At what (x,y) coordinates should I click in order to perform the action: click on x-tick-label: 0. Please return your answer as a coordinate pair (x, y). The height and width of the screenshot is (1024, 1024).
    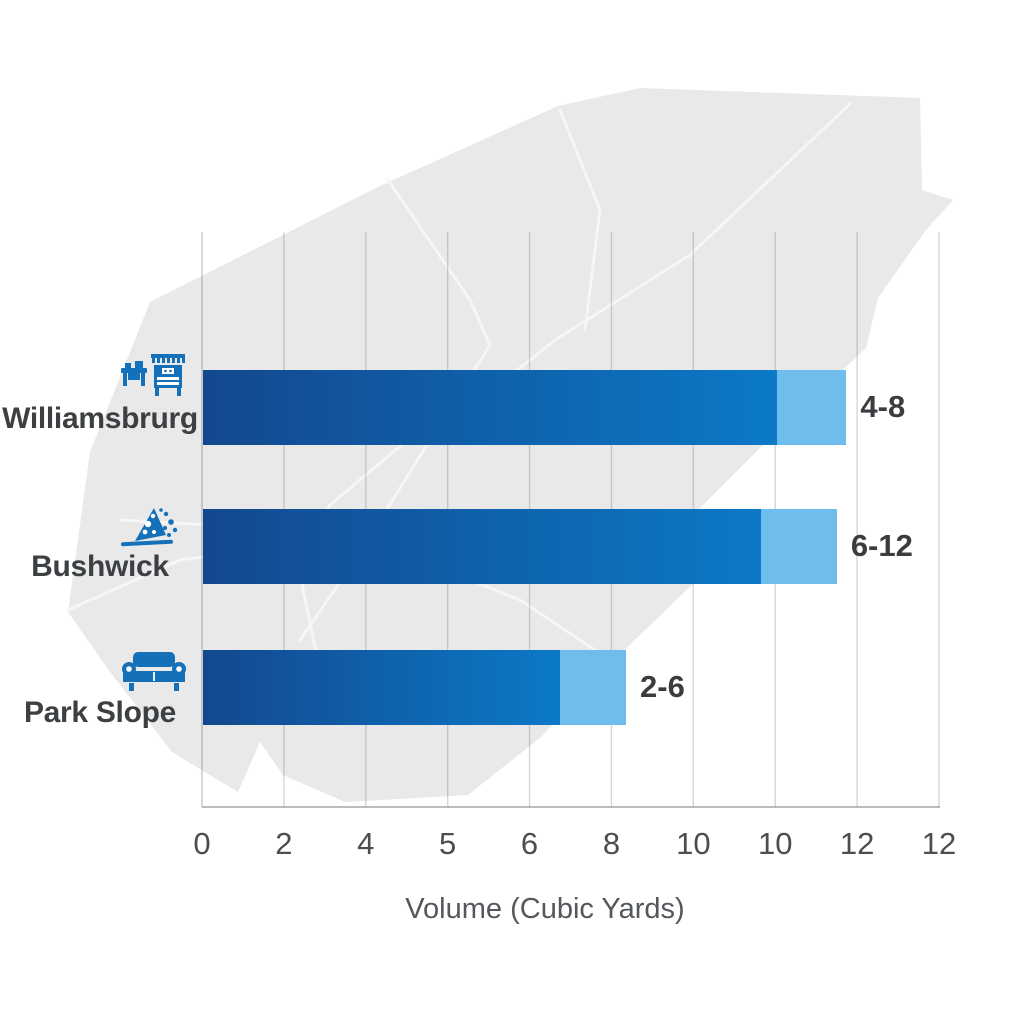
    Looking at the image, I should click on (202, 843).